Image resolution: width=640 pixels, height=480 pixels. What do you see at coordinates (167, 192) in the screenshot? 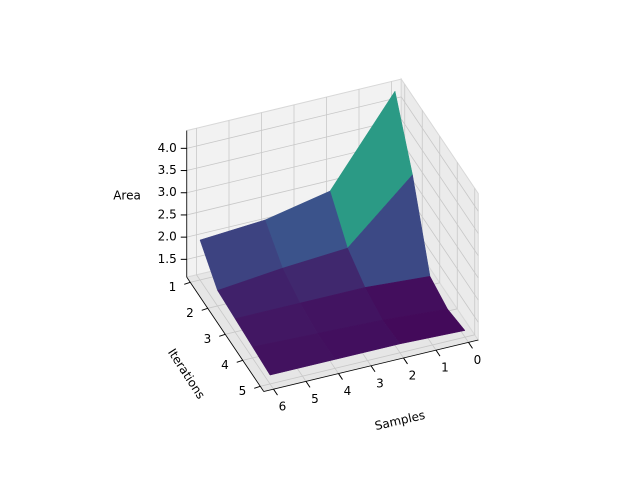
I see `z-tick-label: 3.0` at bounding box center [167, 192].